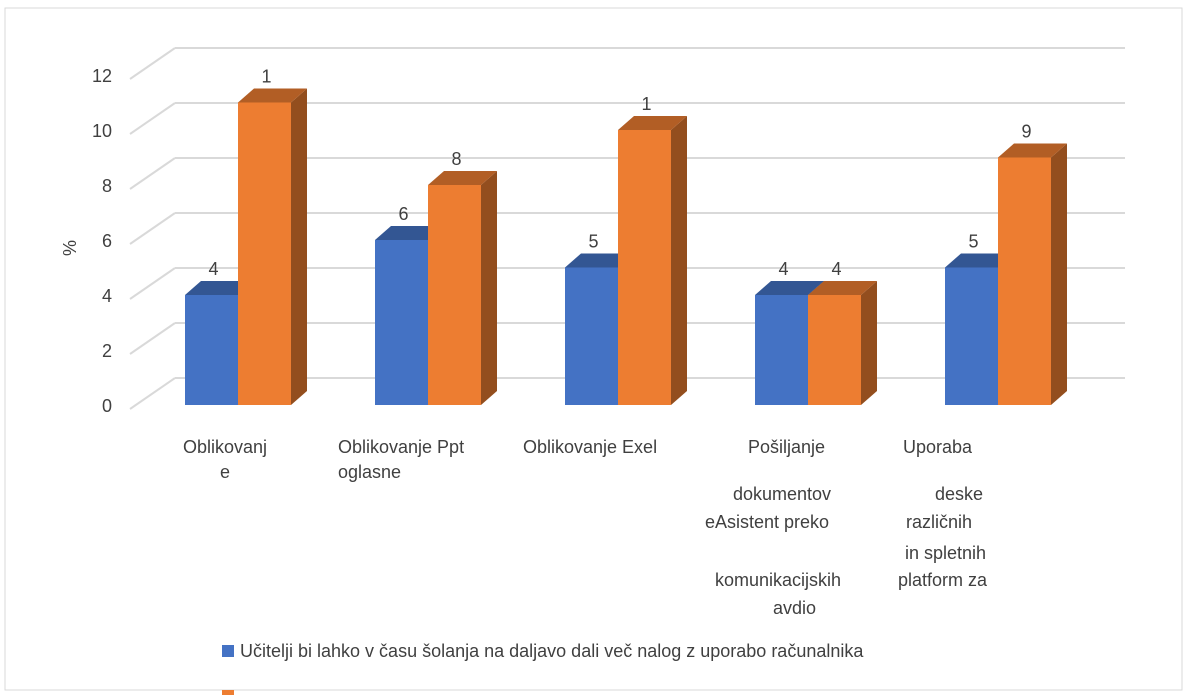 This screenshot has height=695, width=1187. I want to click on y-tick-label: 12, so click(102, 76).